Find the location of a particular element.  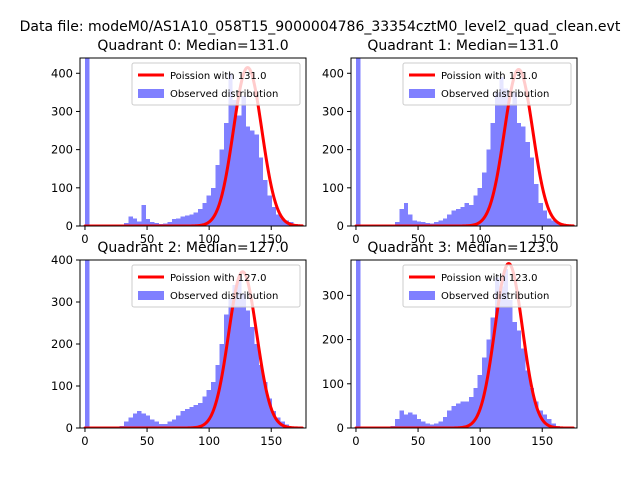

y-tick-label: 400 is located at coordinates (62, 73).